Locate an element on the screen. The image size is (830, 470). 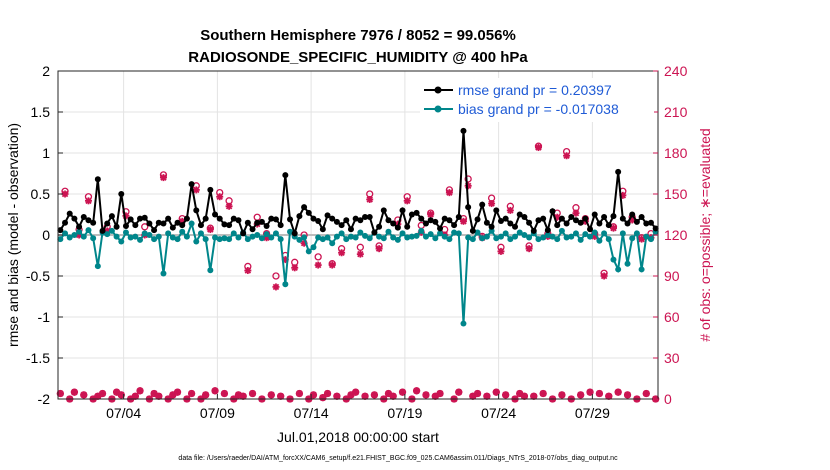
chart-subtitle: RADIOSONDE_SPECIFIC_HUMIDITY @ 400 hPa is located at coordinates (358, 57).